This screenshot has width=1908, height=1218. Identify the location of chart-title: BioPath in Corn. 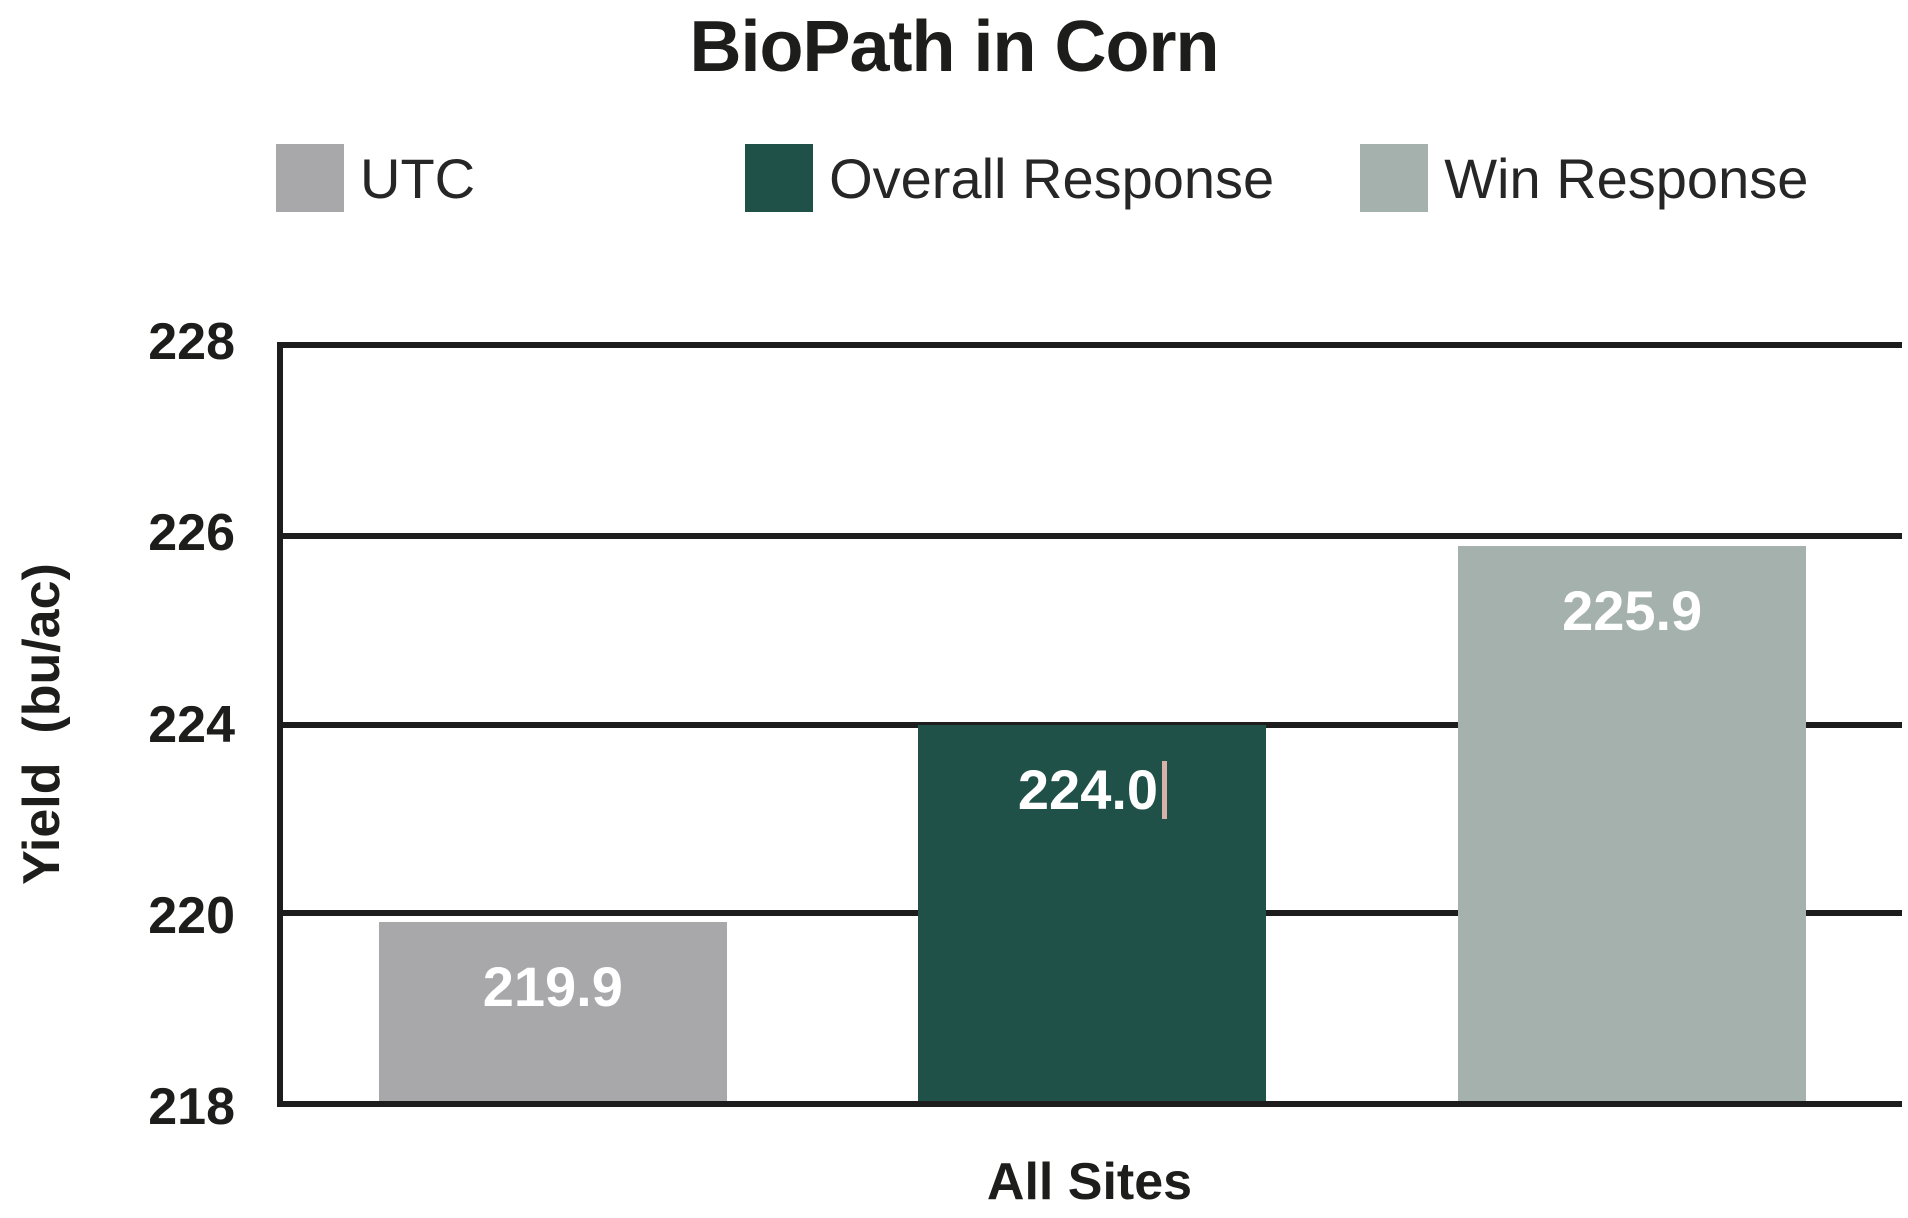
(954, 47).